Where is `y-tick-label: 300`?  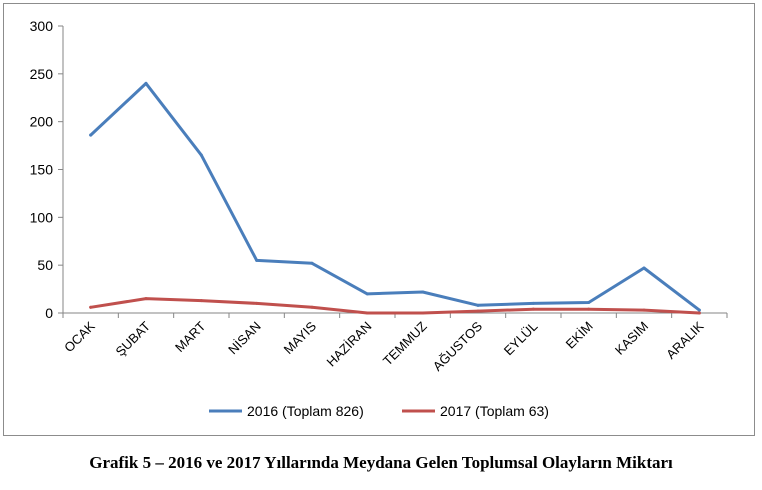 y-tick-label: 300 is located at coordinates (42, 26).